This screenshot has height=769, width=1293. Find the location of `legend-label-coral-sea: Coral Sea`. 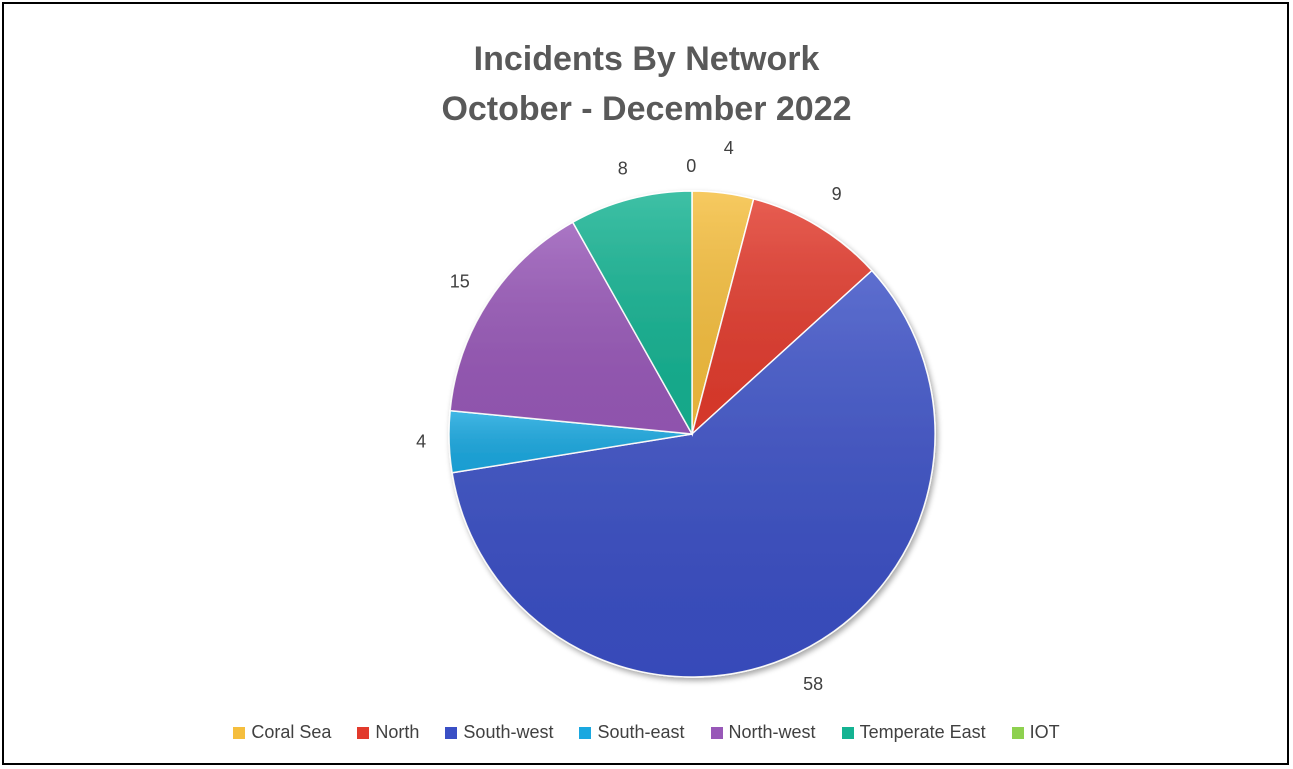

legend-label-coral-sea: Coral Sea is located at coordinates (291, 732).